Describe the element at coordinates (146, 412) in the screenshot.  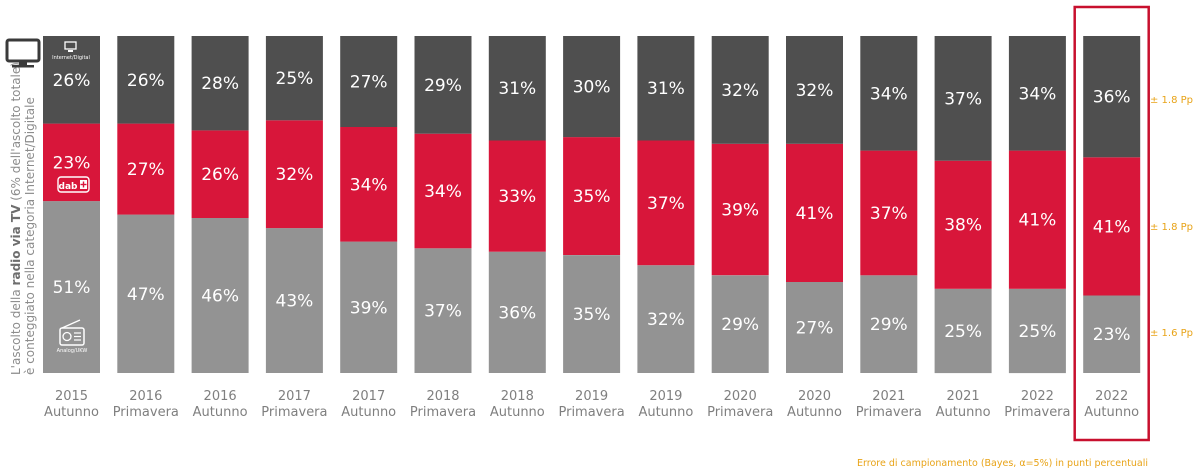
I see `x-tick-label-1-1: Primavera` at that location.